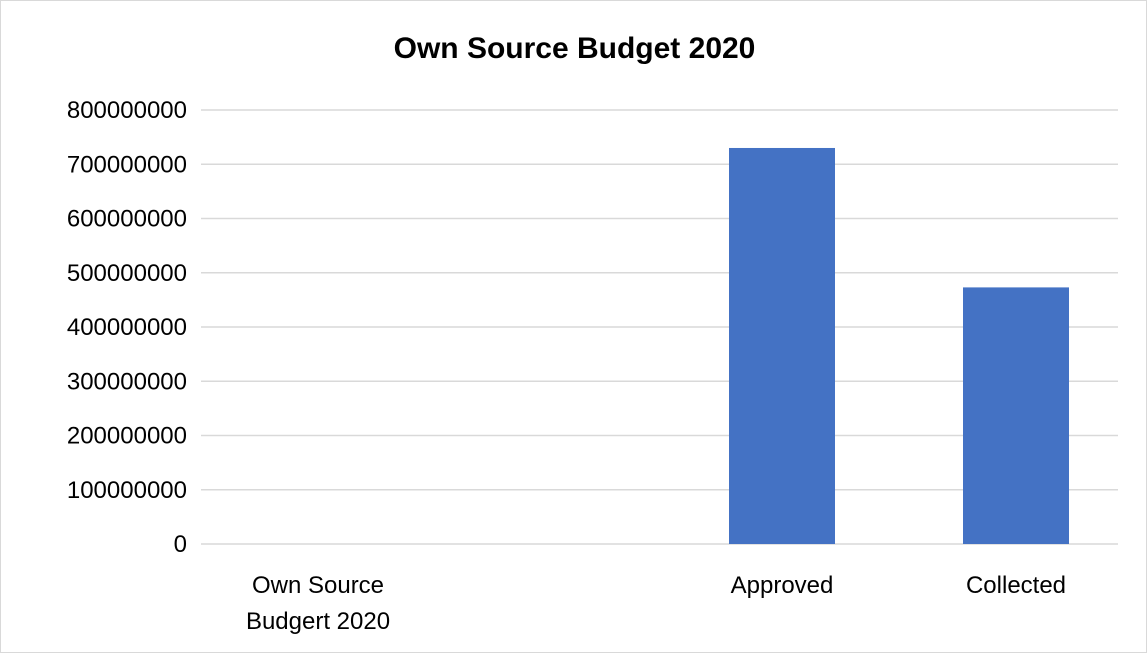 This screenshot has height=654, width=1147. Describe the element at coordinates (574, 48) in the screenshot. I see `chart-title: Own Source Budget 2020` at that location.